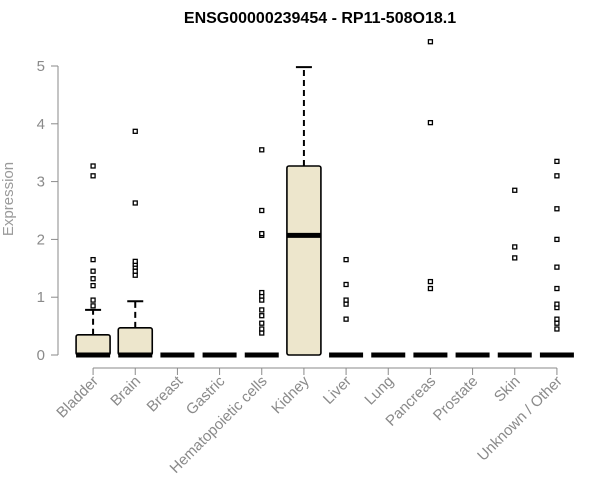 The image size is (600, 500). What do you see at coordinates (41, 297) in the screenshot?
I see `y-tick-label: 1` at bounding box center [41, 297].